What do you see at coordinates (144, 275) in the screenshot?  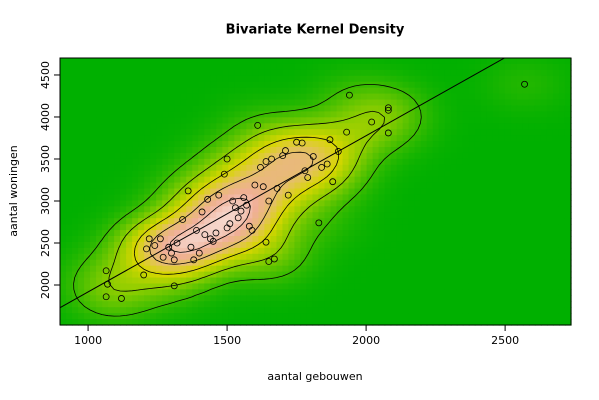 I see `data-point` at bounding box center [144, 275].